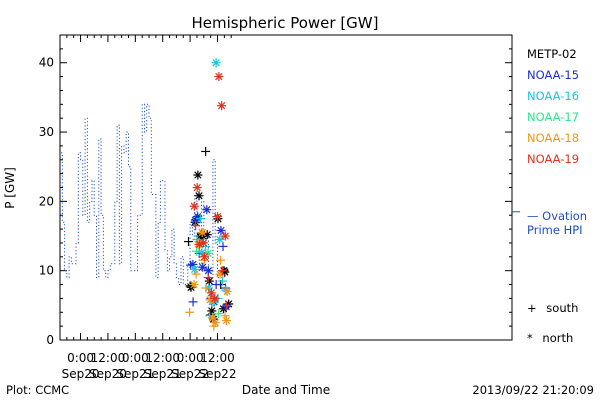 Image resolution: width=600 pixels, height=400 pixels. I want to click on marker-north-label: north, so click(557, 338).